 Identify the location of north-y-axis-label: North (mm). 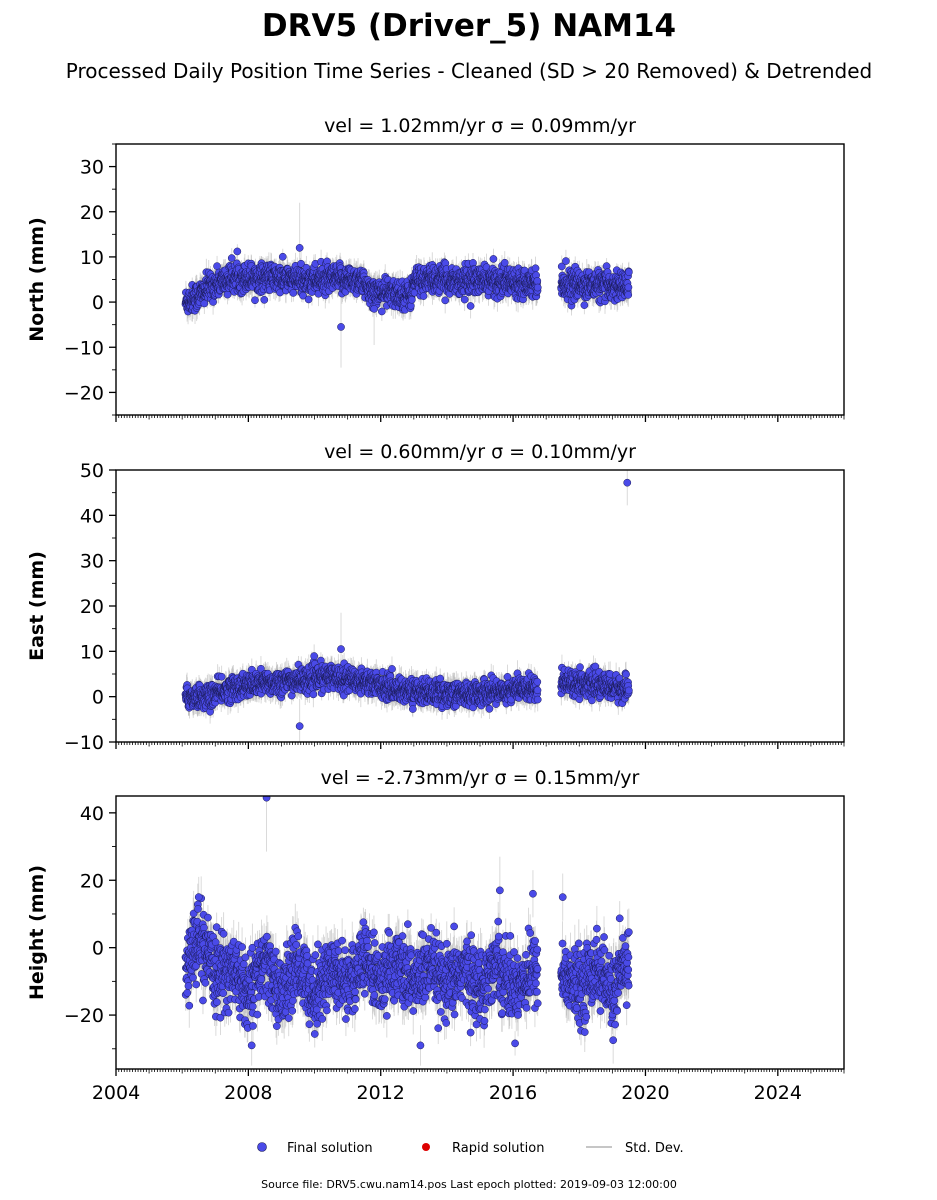
(37, 279).